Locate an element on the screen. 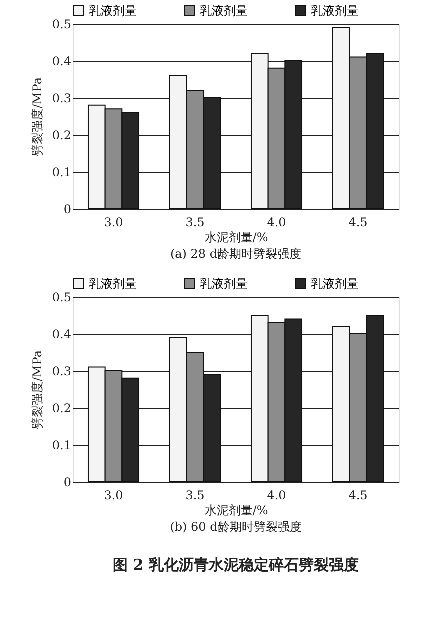  caption: 图 2 乳化沥青水泥稳定碎石劈裂强度 is located at coordinates (236, 565).